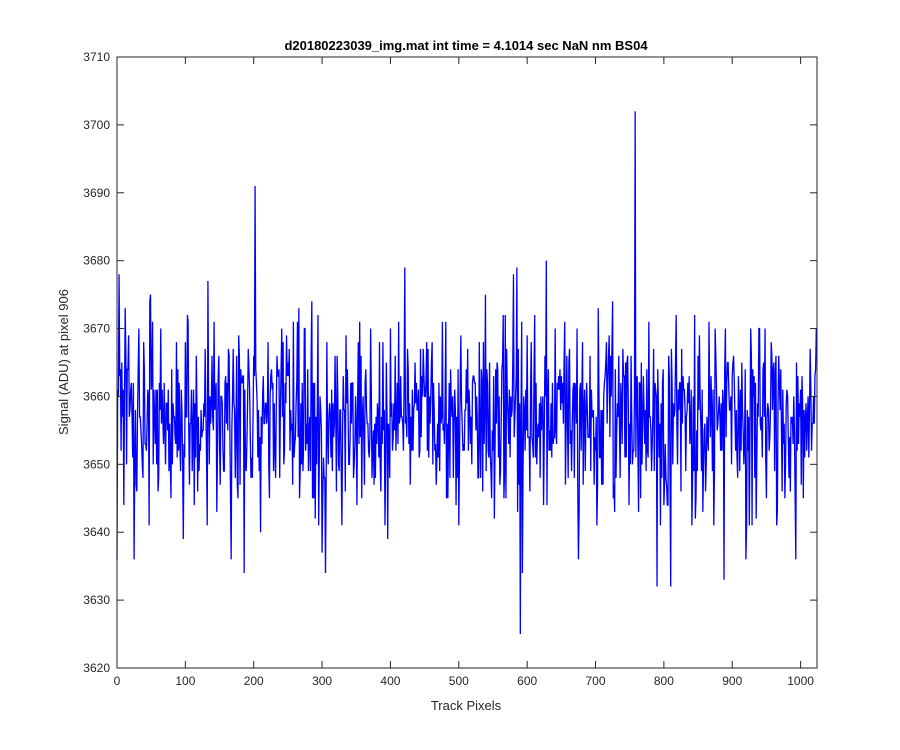 The height and width of the screenshot is (750, 900). What do you see at coordinates (732, 681) in the screenshot?
I see `x-tick-label: 900` at bounding box center [732, 681].